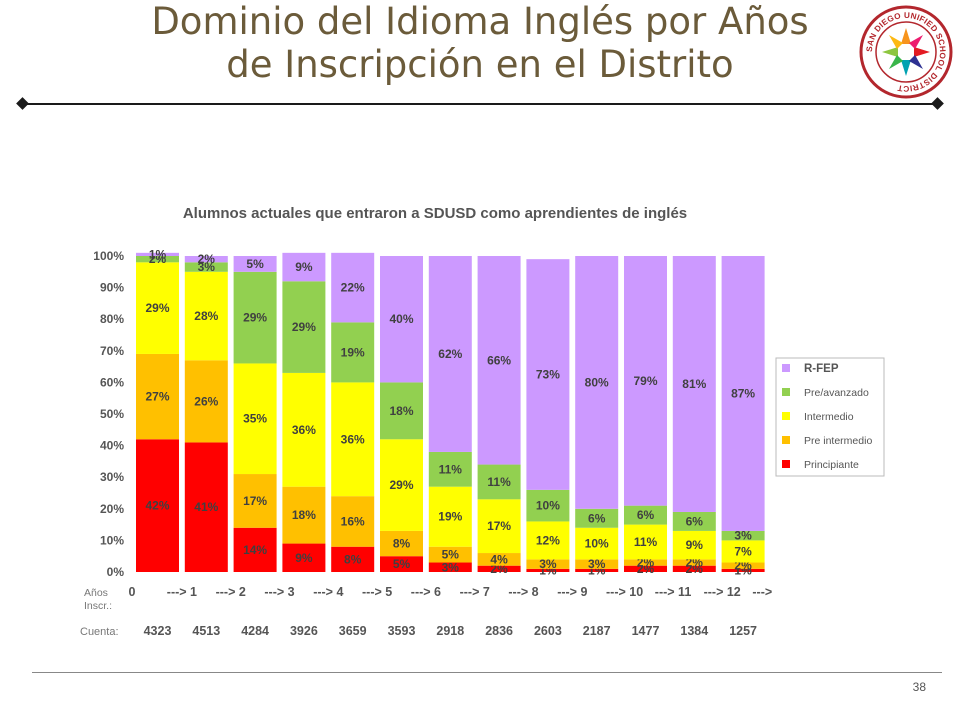 The height and width of the screenshot is (720, 960). What do you see at coordinates (499, 631) in the screenshot?
I see `count-value: 2836` at bounding box center [499, 631].